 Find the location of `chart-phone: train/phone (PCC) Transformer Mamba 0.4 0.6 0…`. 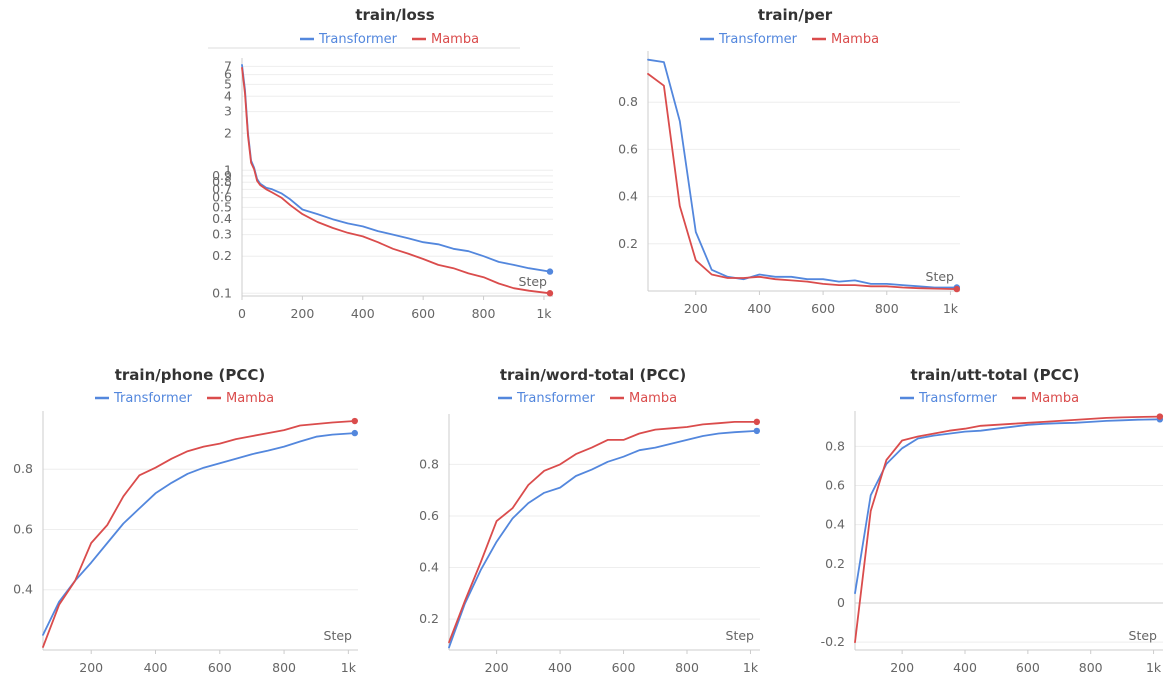

chart-phone: train/phone (PCC) Transformer Mamba 0.4 0.6 0… is located at coordinates (185, 520).